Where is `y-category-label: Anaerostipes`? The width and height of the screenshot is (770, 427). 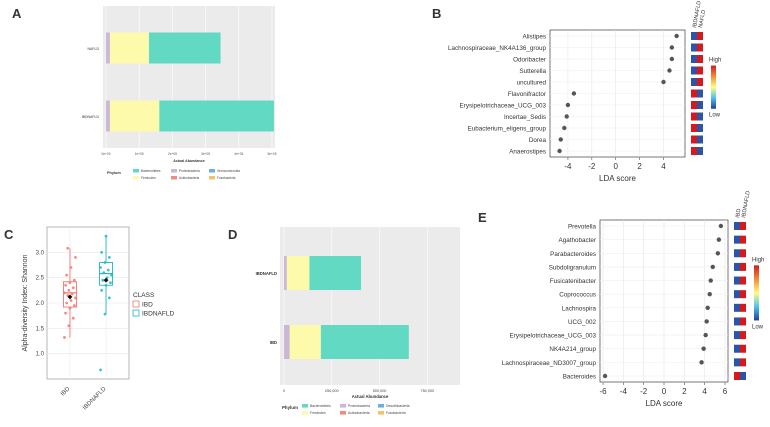 y-category-label: Anaerostipes is located at coordinates (527, 152).